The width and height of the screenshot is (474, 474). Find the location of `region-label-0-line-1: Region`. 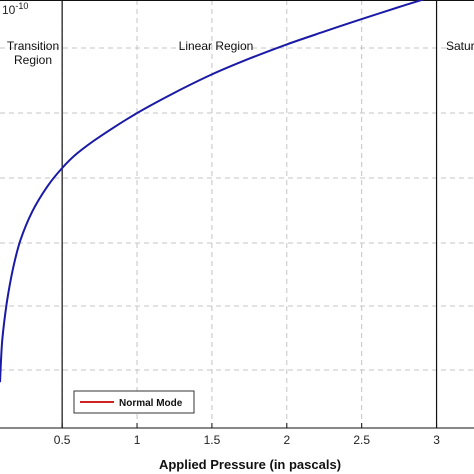

region-label-0-line-1: Region is located at coordinates (33, 60).